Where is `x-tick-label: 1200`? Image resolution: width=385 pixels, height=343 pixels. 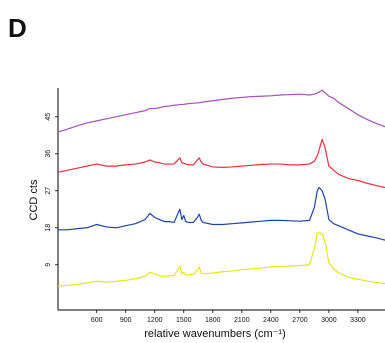 x-tick-label: 1200 is located at coordinates (155, 320).